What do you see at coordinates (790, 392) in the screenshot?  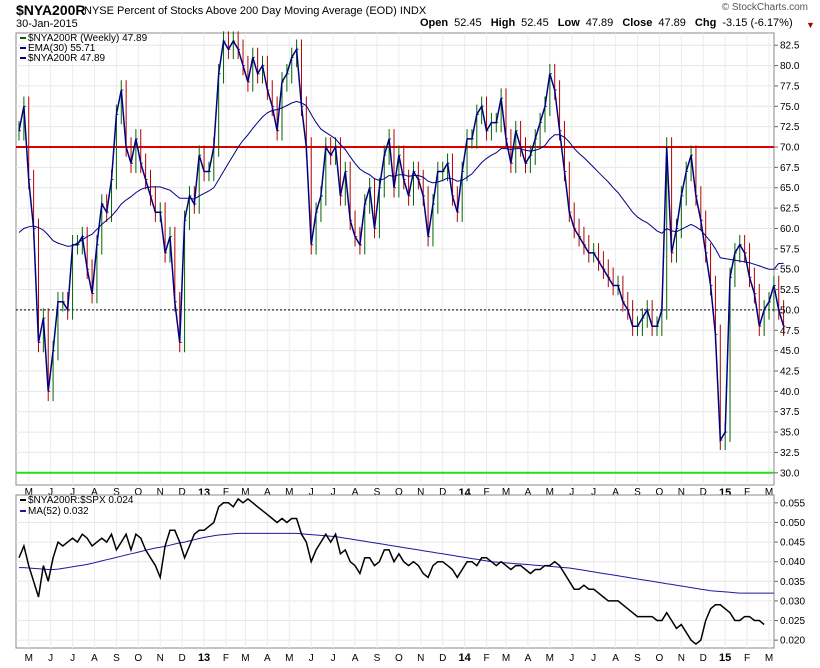 I see `main-y-tick-label: 40.0` at bounding box center [790, 392].